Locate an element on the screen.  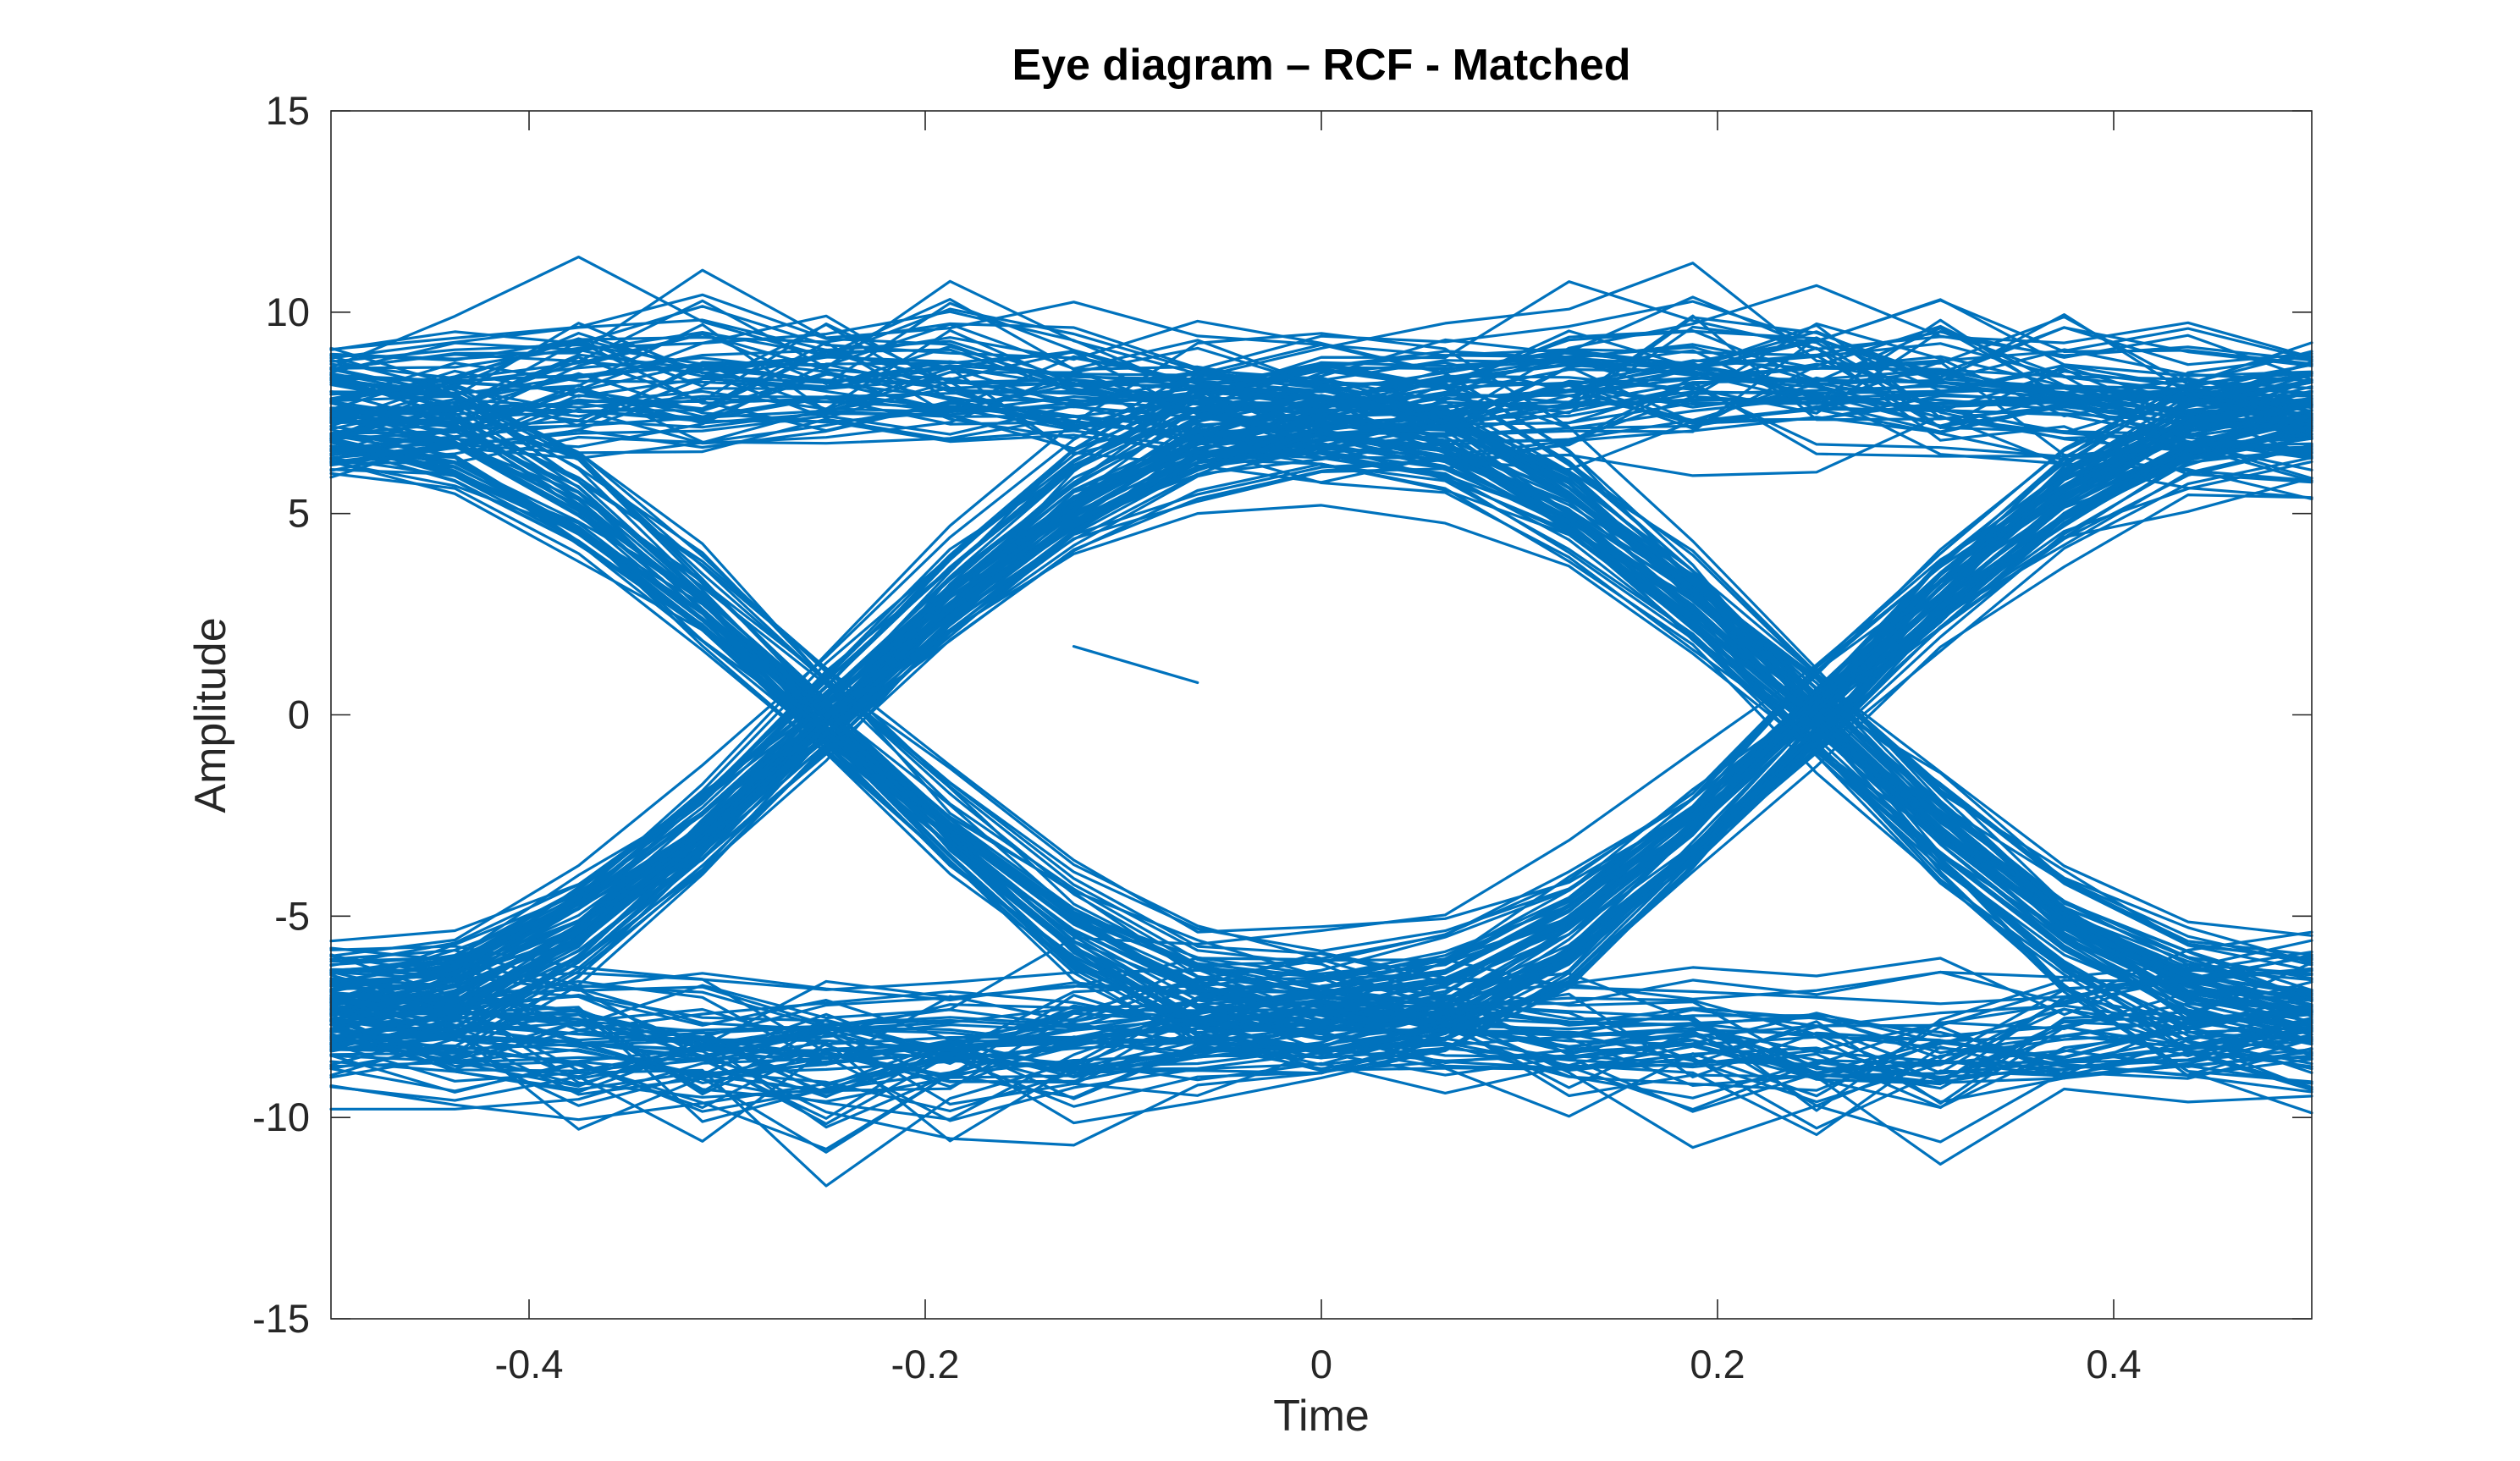
x-tick-label: -0.2 is located at coordinates (925, 1364).